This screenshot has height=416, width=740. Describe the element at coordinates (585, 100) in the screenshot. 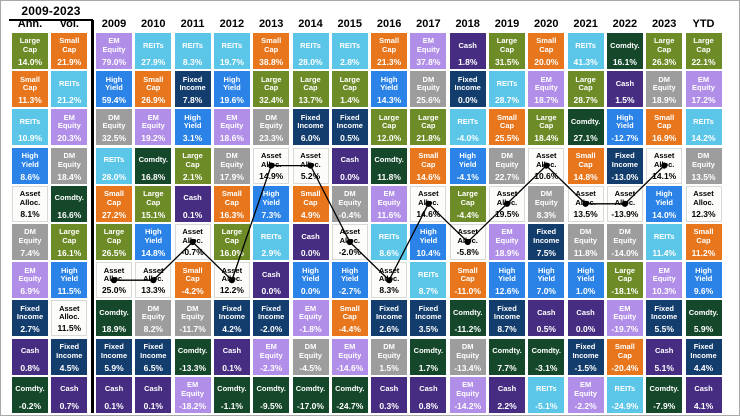

I see `asset-return-value: 28.7%` at that location.